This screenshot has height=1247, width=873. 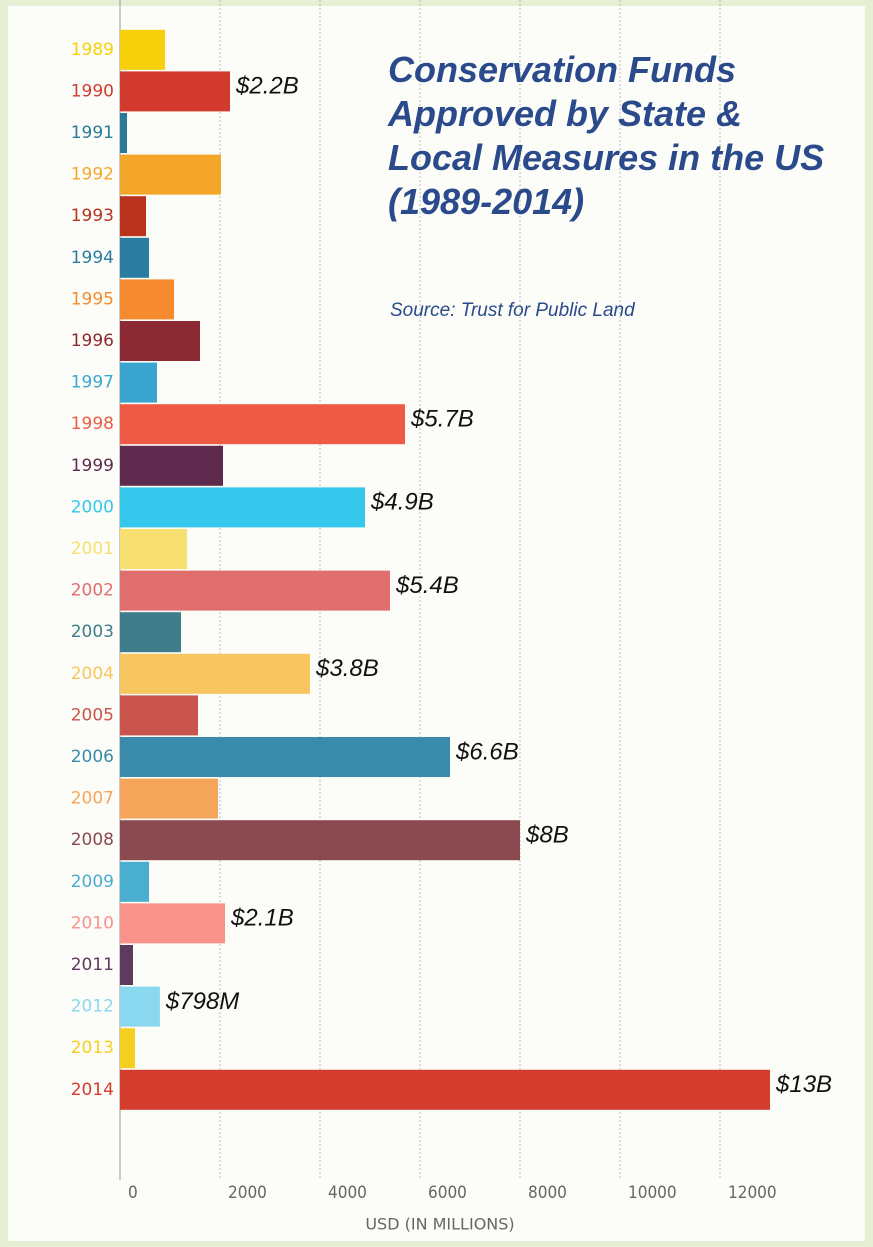 I want to click on y-tick-label: 1990, so click(x=92, y=91).